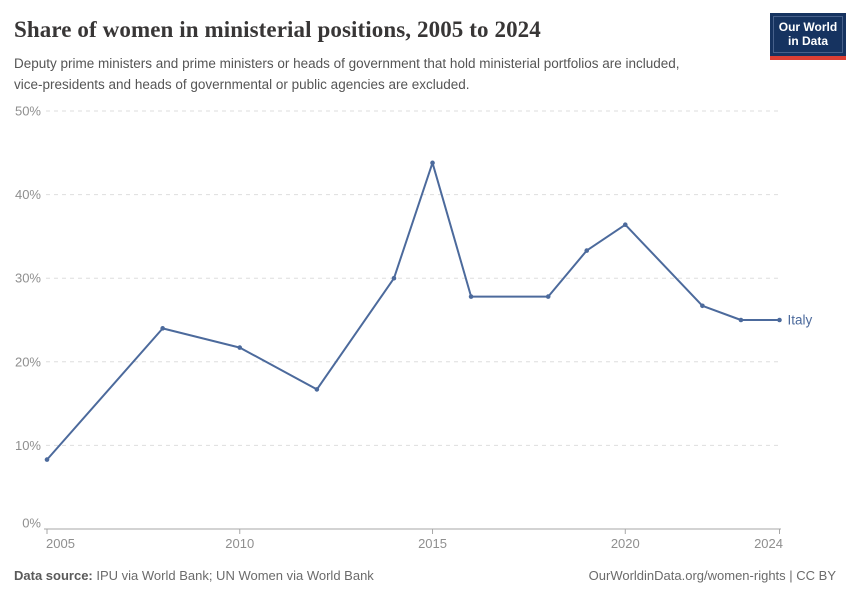 The image size is (850, 600). I want to click on owid-logo-text: Our World in Data, so click(808, 34).